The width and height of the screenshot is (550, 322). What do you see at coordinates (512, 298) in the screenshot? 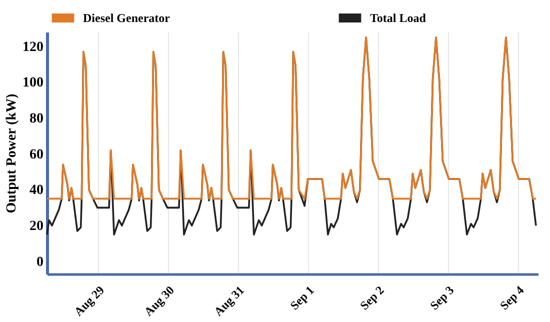
I see `x-tick-label: Sep 4` at bounding box center [512, 298].